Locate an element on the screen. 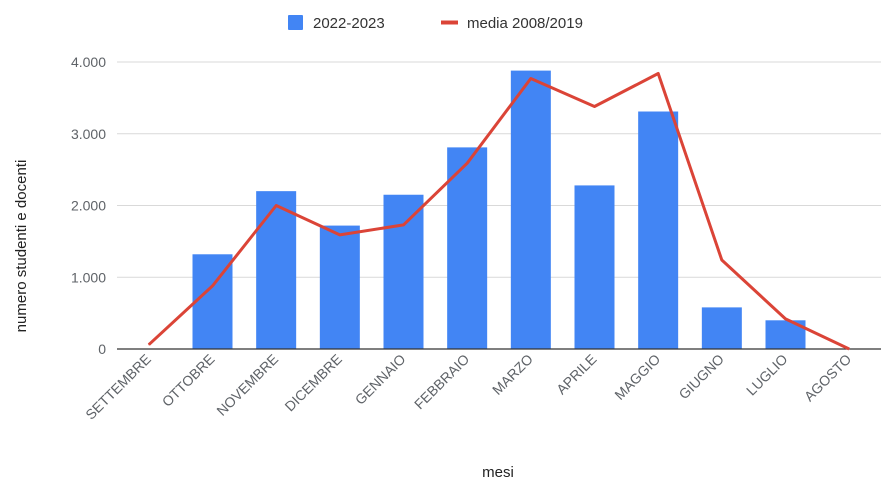 The width and height of the screenshot is (883, 485). x-tick-label: AGOSTO is located at coordinates (828, 378).